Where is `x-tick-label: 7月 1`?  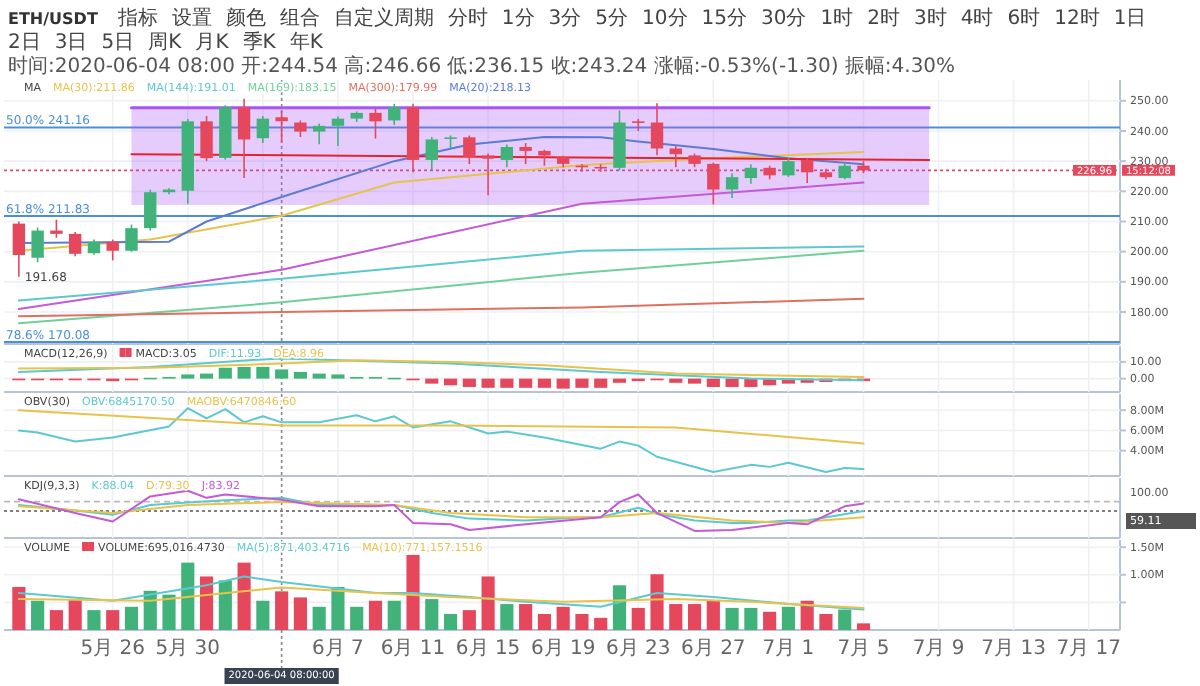
x-tick-label: 7月 1 is located at coordinates (788, 649).